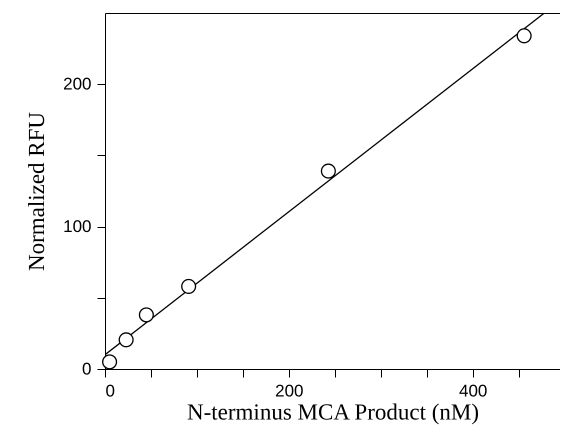 The height and width of the screenshot is (440, 566). What do you see at coordinates (77, 226) in the screenshot?
I see `y-tick-label: 100` at bounding box center [77, 226].